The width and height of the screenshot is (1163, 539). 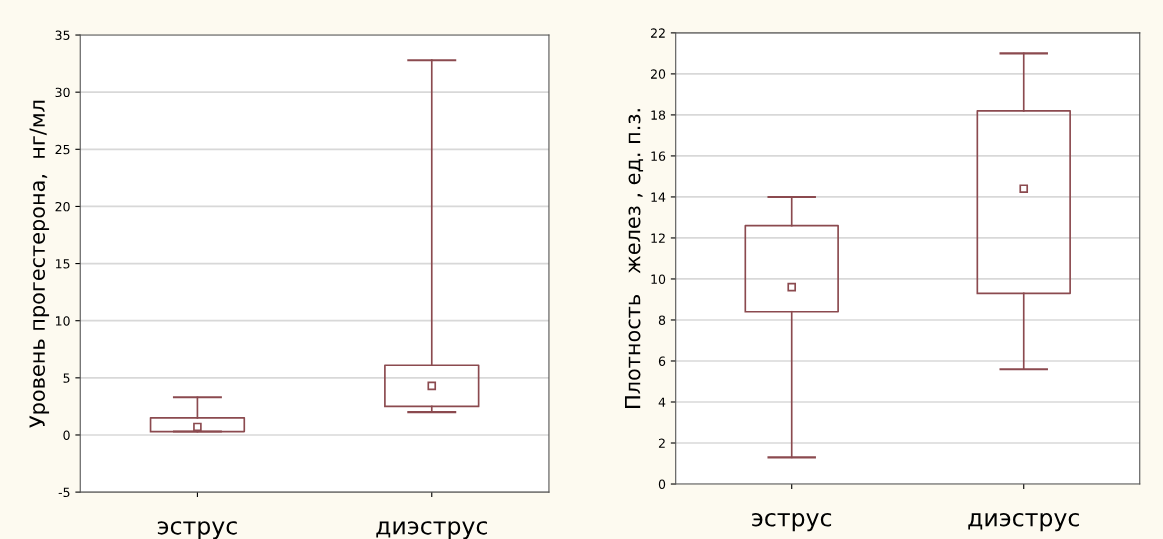 What do you see at coordinates (64, 492) in the screenshot?
I see `y-tick-label: -5` at bounding box center [64, 492].